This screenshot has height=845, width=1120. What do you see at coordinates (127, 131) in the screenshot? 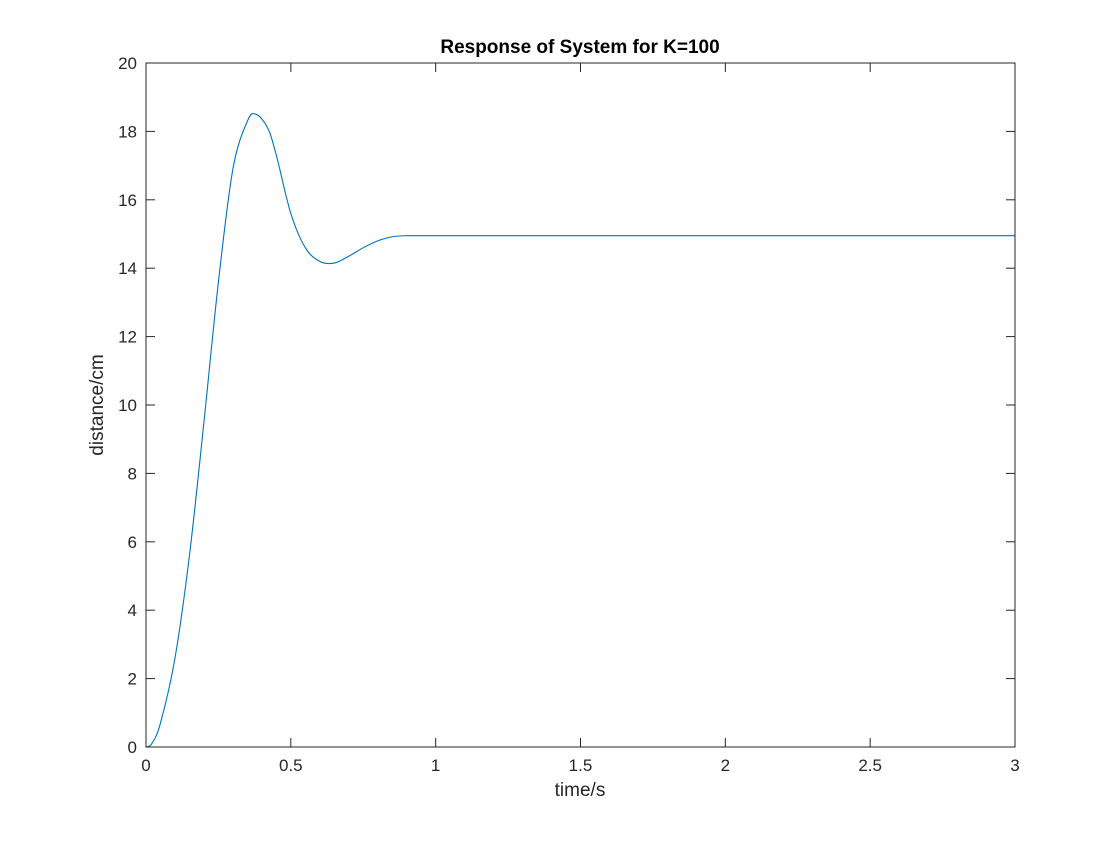
I see `y-tick-label: 18` at bounding box center [127, 131].